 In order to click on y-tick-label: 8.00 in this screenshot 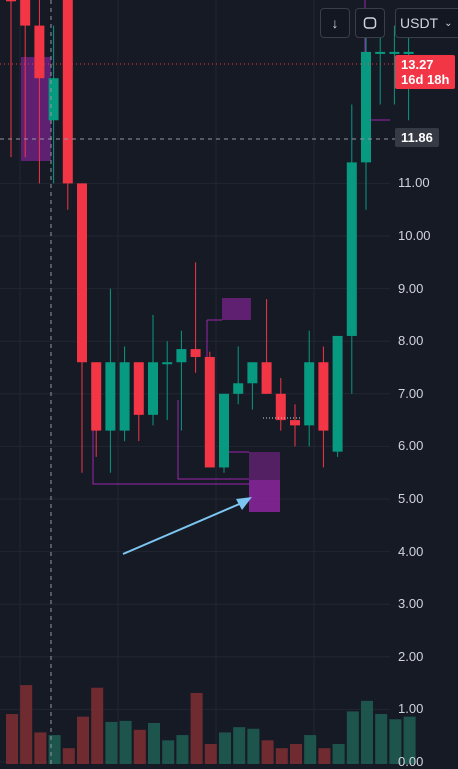, I will do `click(411, 341)`.